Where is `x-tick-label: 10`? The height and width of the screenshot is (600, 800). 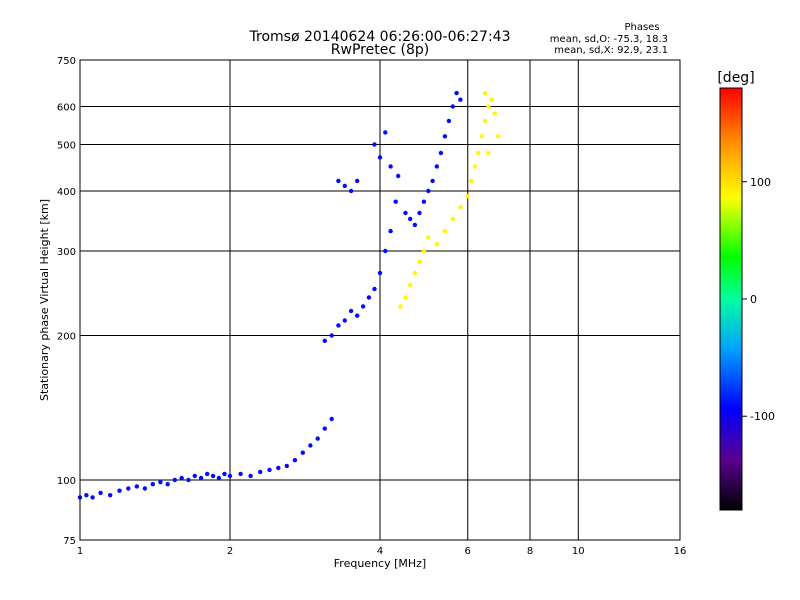
x-tick-label: 10 is located at coordinates (578, 551).